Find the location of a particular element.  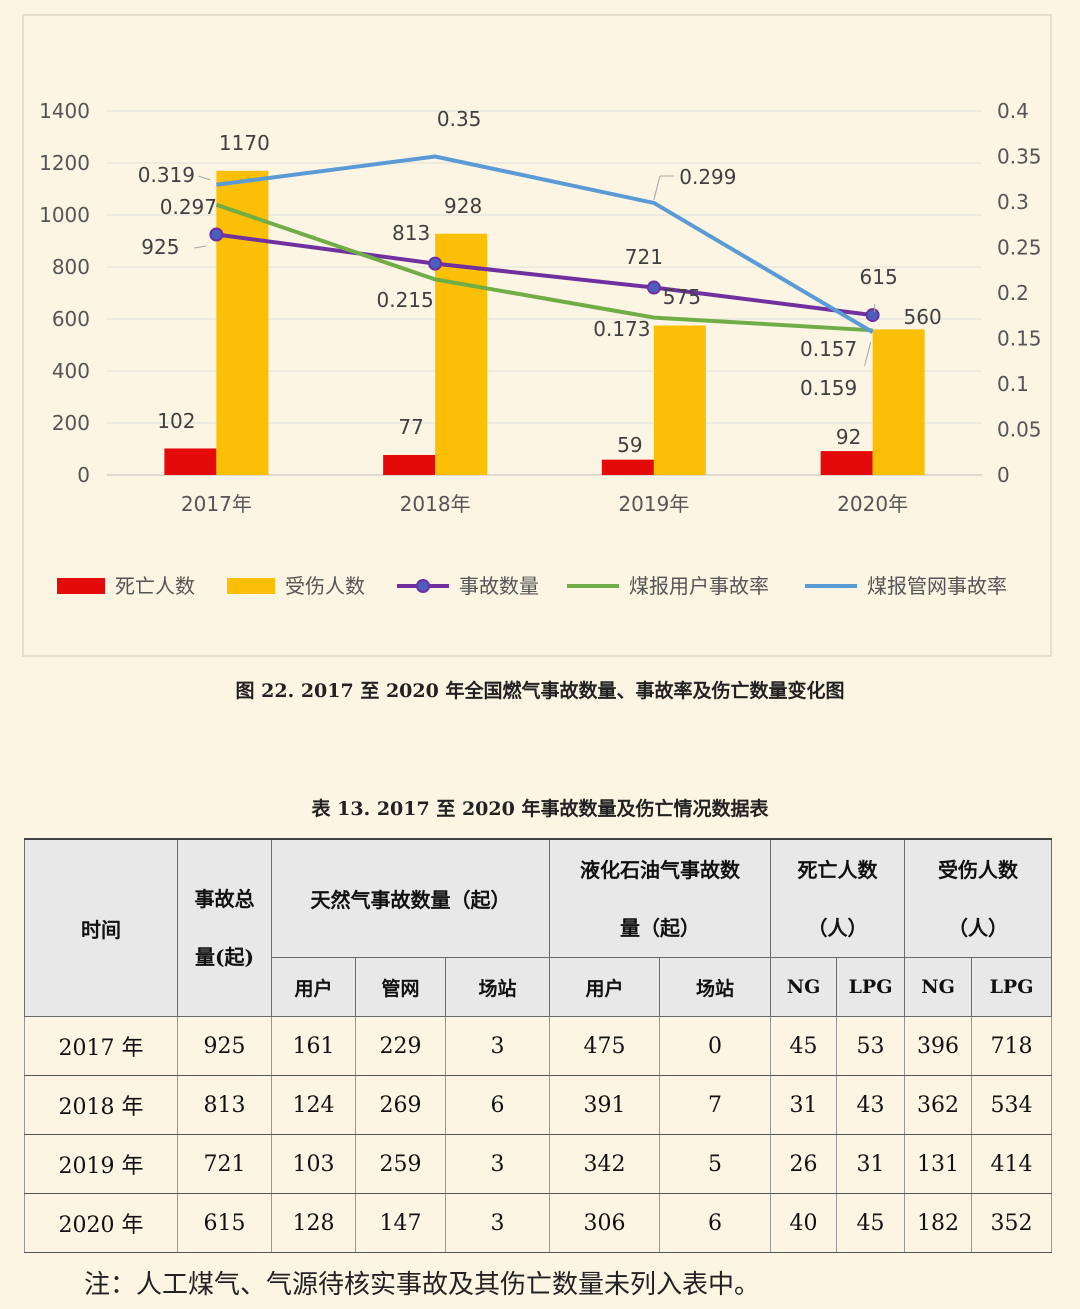

table-cell: 161 is located at coordinates (313, 1046).